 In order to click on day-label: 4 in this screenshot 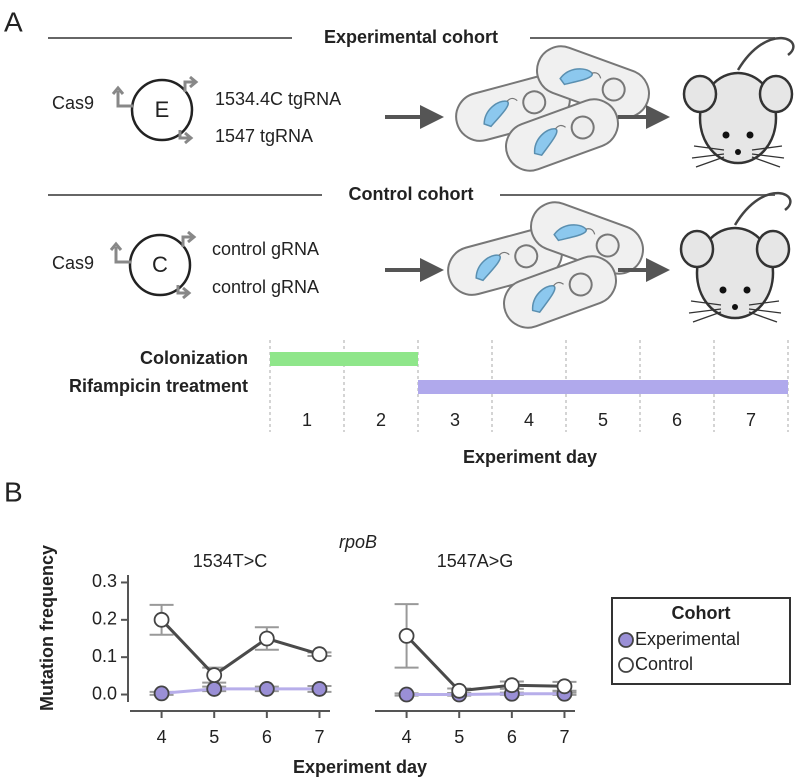, I will do `click(529, 420)`.